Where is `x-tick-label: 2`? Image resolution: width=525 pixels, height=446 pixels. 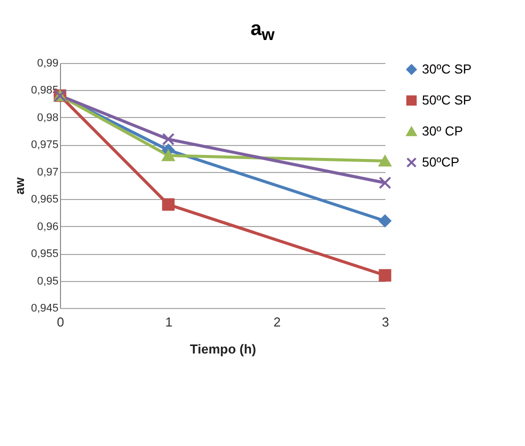
x-tick-label: 2 is located at coordinates (277, 322).